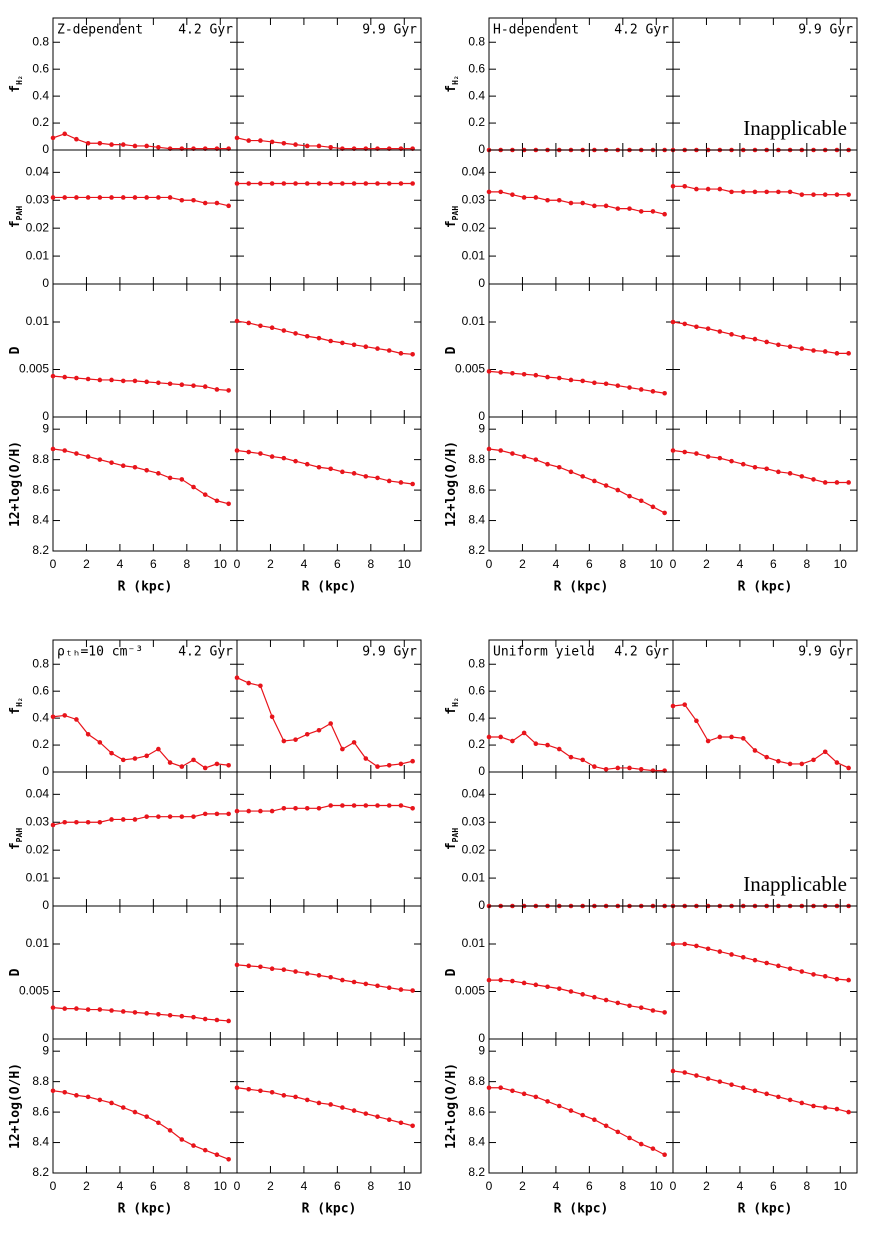 The height and width of the screenshot is (1252, 872). What do you see at coordinates (40, 95) in the screenshot?
I see `y-tick-label: 0.4` at bounding box center [40, 95].